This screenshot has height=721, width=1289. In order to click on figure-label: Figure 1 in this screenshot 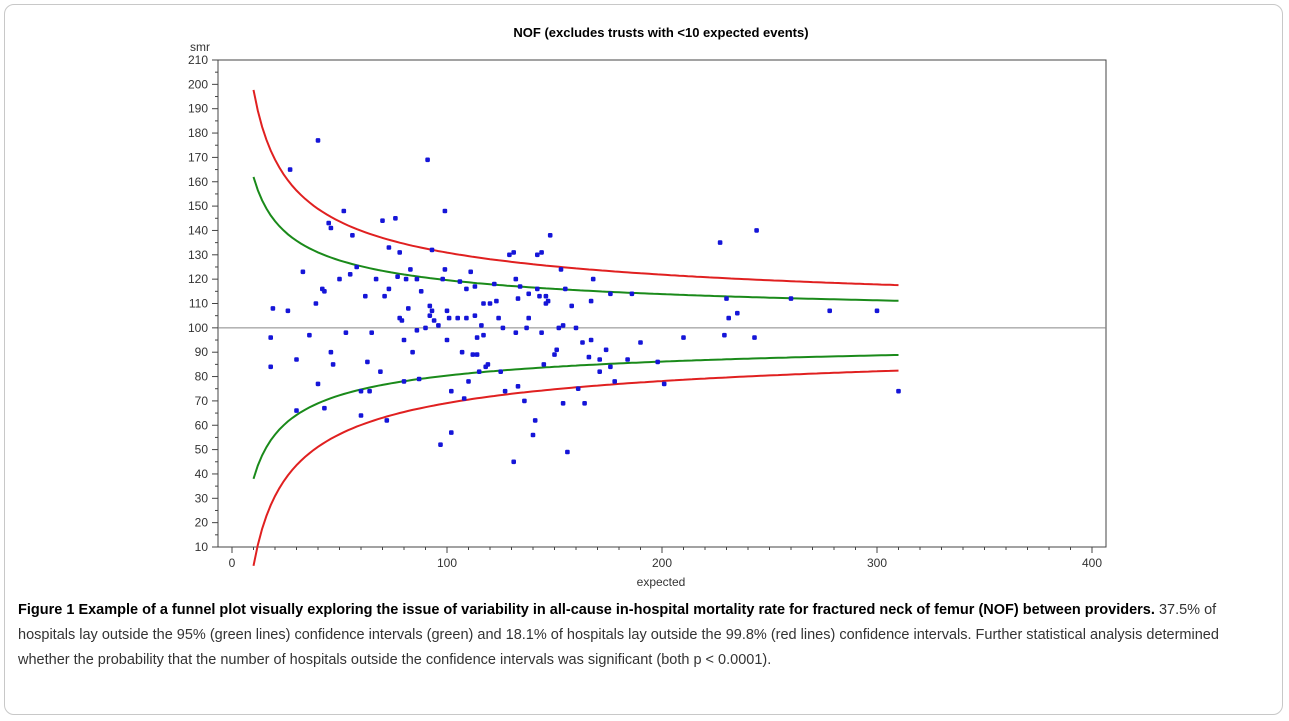, I will do `click(46, 610)`.